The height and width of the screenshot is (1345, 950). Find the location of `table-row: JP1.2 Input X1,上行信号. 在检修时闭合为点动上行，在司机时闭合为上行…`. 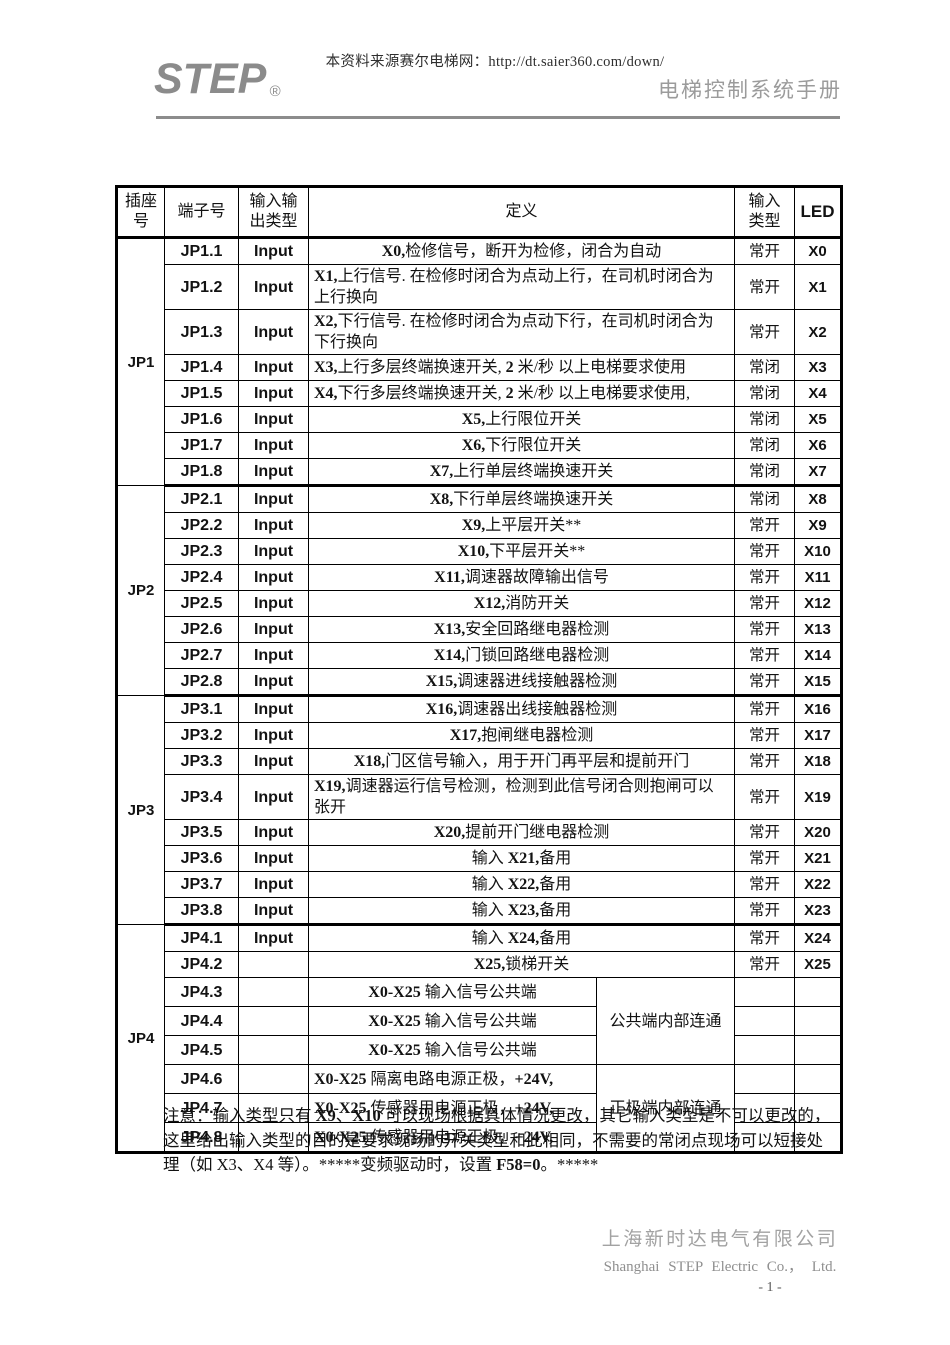

table-row: JP1.2 Input X1,上行信号. 在检修时闭合为点动上行，在司机时闭合为上行… is located at coordinates (480, 287).